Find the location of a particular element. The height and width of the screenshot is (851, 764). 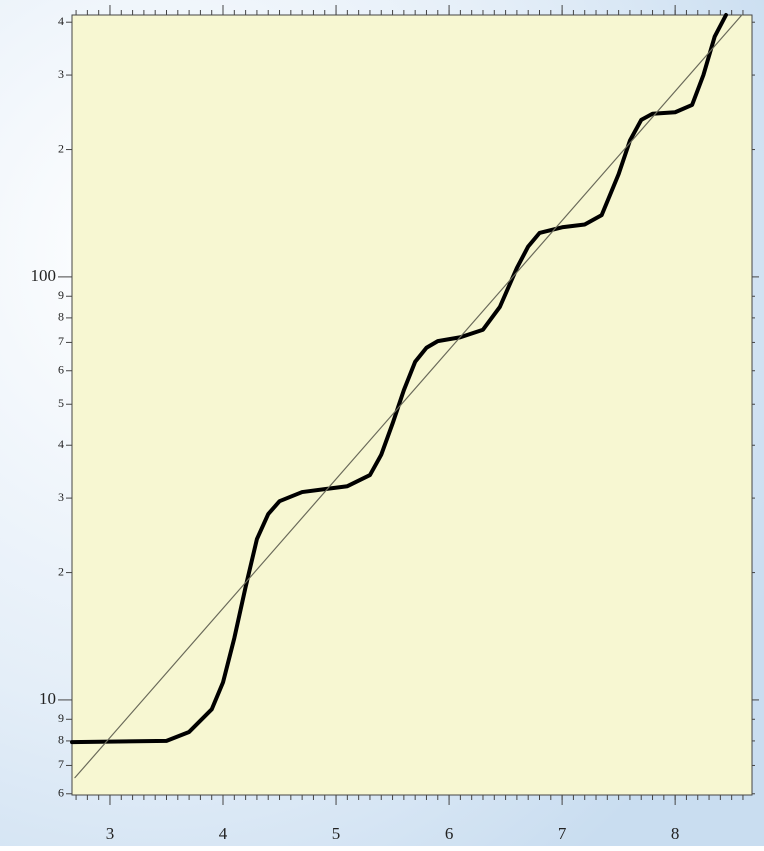

y-tick-label: 10 is located at coordinates (47, 698).